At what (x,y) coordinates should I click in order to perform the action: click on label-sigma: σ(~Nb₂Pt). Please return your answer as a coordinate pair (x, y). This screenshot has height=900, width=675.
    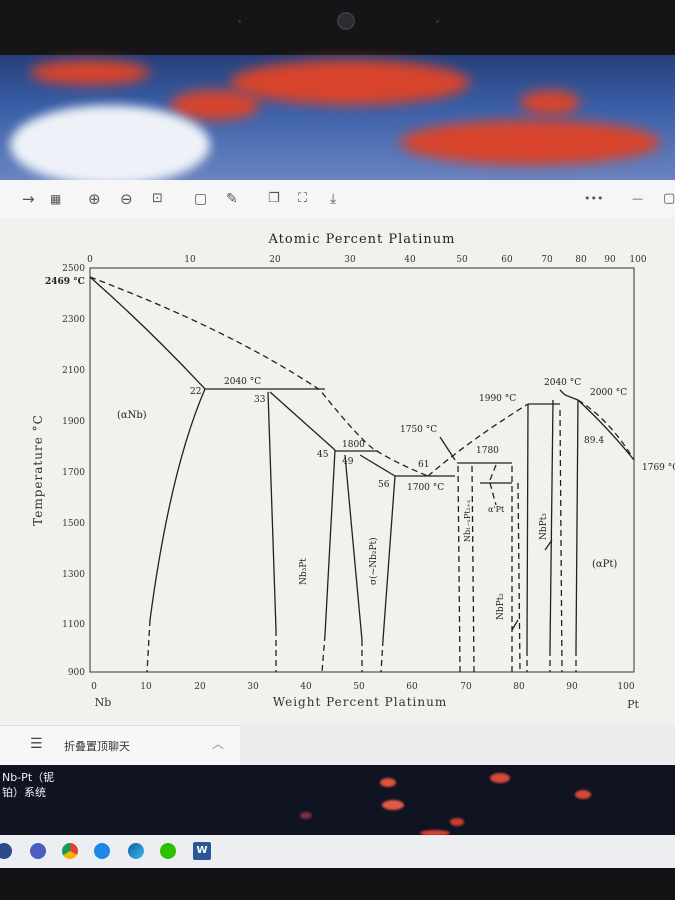
    Looking at the image, I should click on (373, 561).